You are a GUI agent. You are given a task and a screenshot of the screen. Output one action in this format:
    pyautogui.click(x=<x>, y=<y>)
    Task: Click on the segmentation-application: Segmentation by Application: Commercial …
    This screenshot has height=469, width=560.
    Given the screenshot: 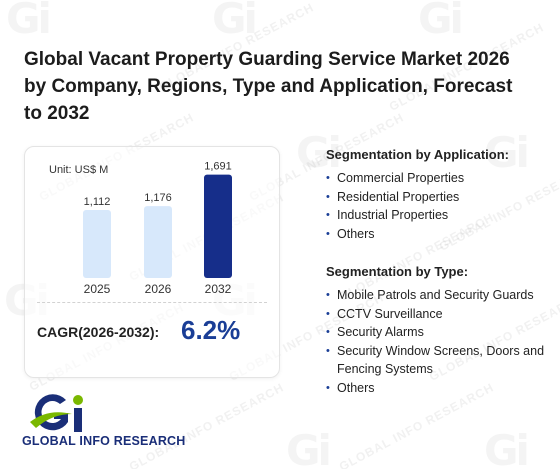 What is the action you would take?
    pyautogui.click(x=436, y=195)
    